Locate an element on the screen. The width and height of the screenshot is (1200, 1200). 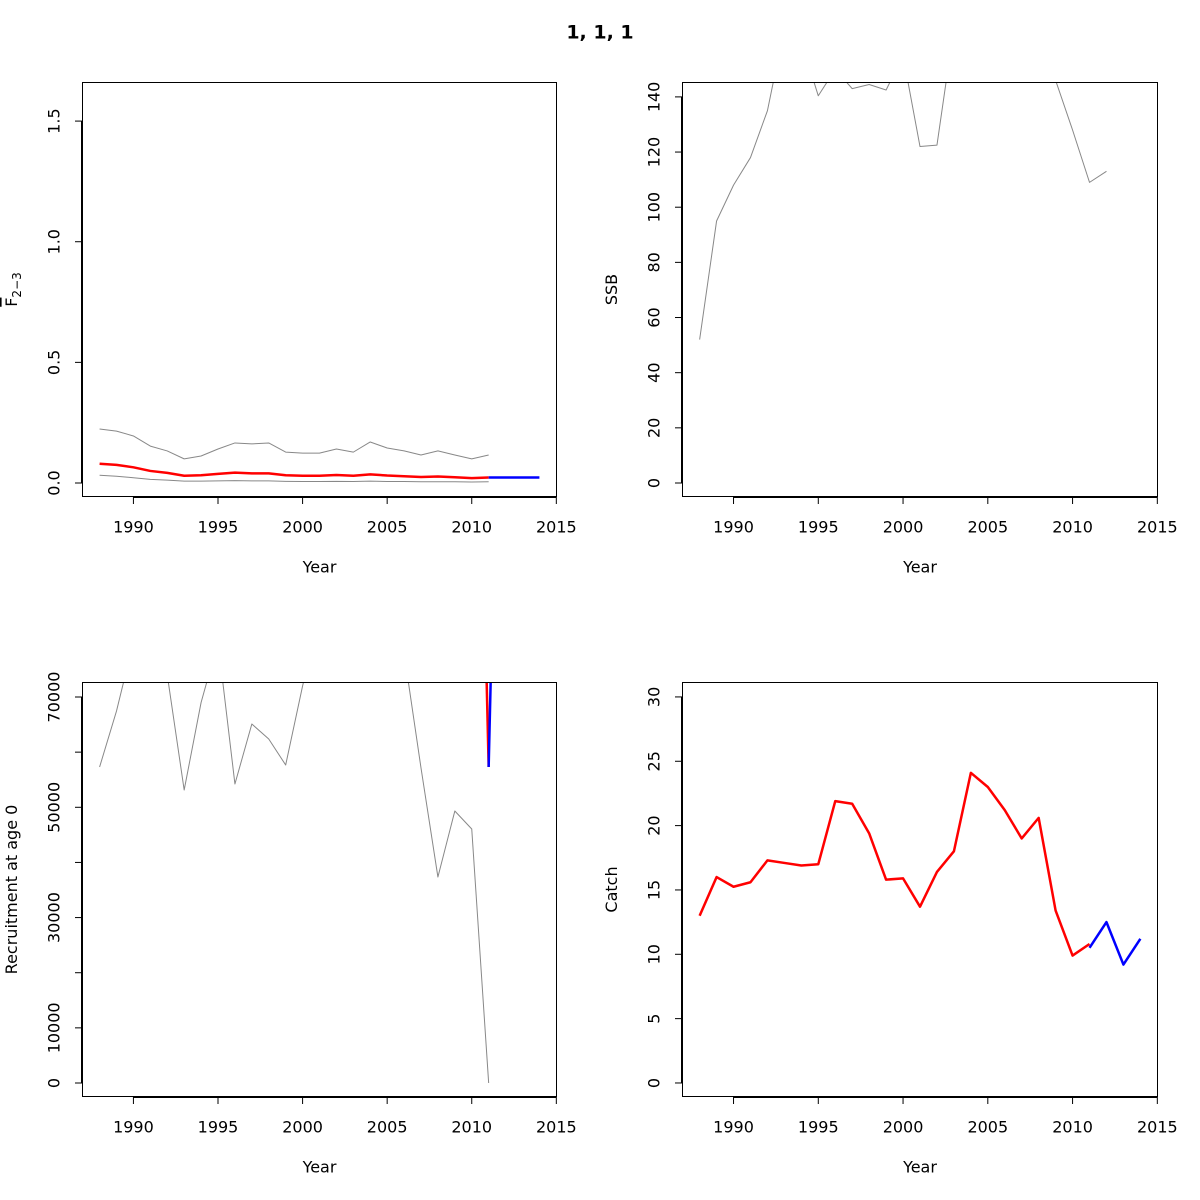
y-axis-label-sub: 2−3 is located at coordinates (17, 284).